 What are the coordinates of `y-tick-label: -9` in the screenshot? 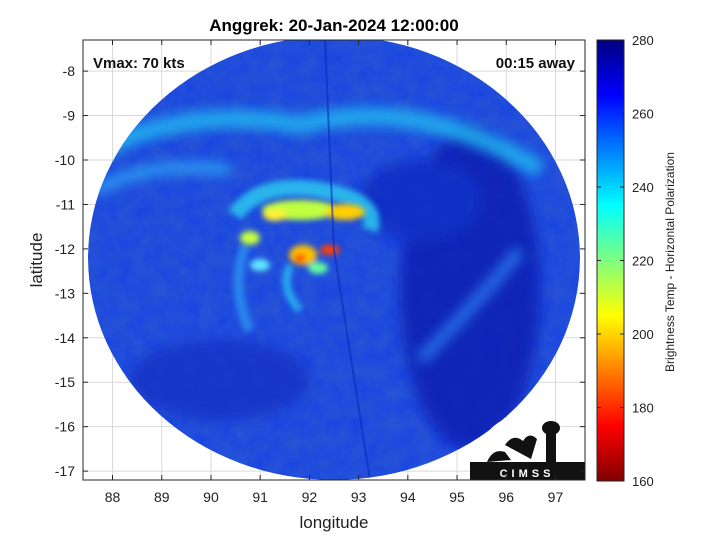 It's located at (69, 116).